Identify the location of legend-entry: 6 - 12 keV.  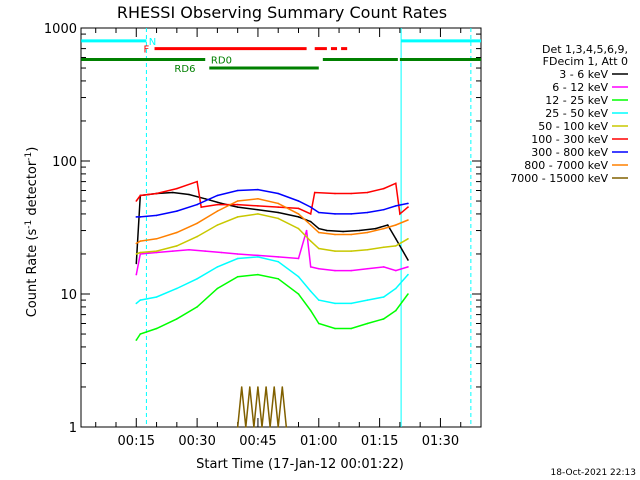
(580, 87).